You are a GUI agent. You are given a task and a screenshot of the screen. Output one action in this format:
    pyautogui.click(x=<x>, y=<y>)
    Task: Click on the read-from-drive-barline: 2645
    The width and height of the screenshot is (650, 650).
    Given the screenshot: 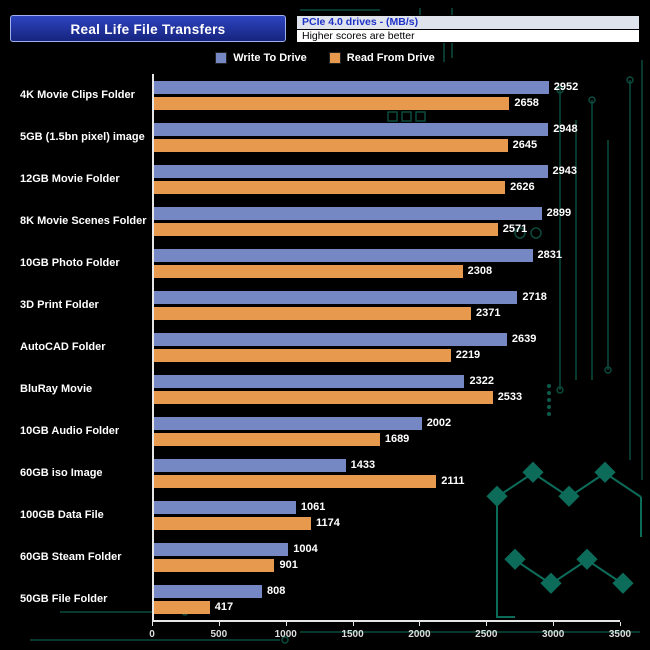 What is the action you would take?
    pyautogui.click(x=388, y=145)
    